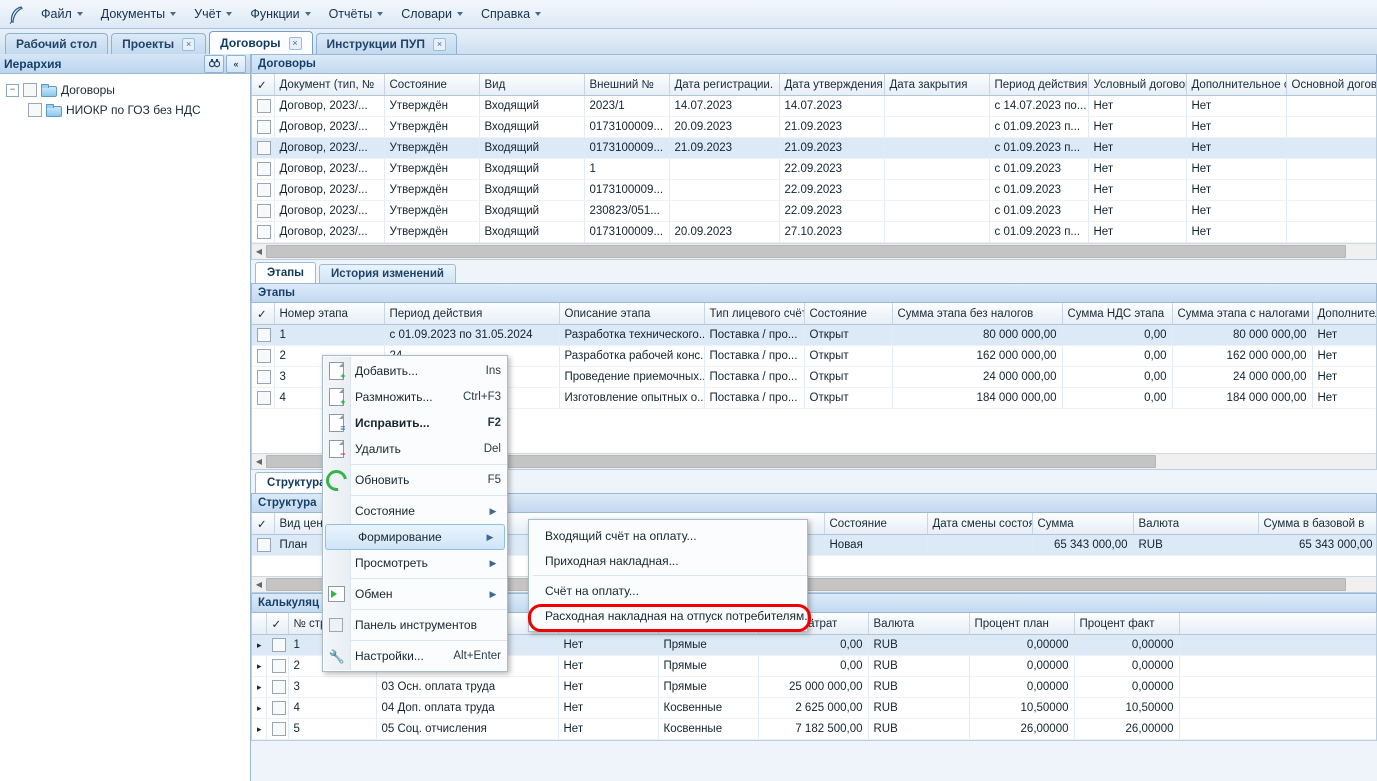 This screenshot has width=1377, height=781. I want to click on menu-dictionaries: Словари, so click(432, 14).